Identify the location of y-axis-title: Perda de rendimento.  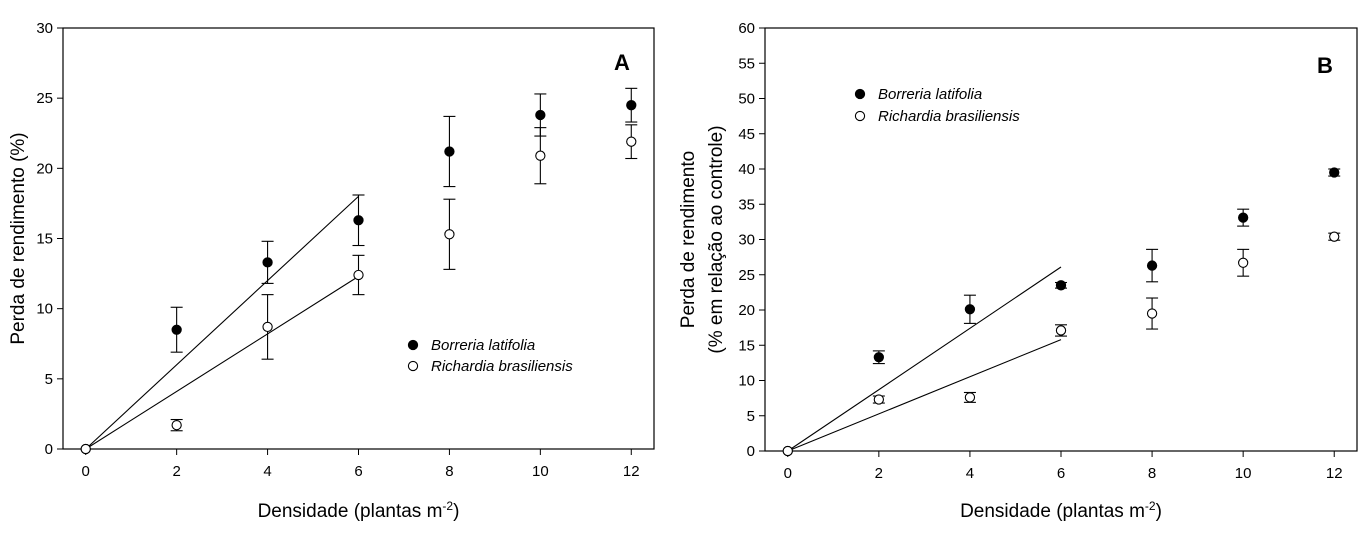
(688, 239).